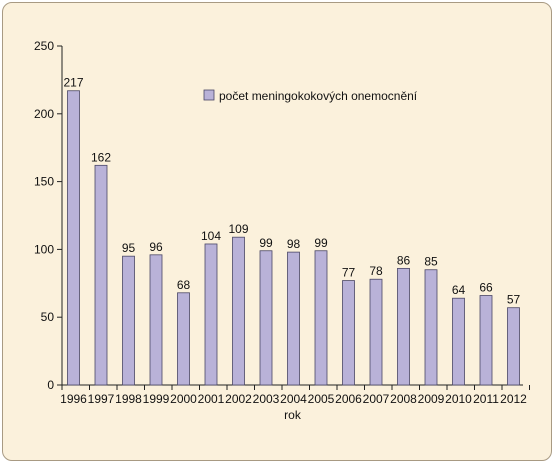  Describe the element at coordinates (294, 244) in the screenshot. I see `data-label: 98` at that location.